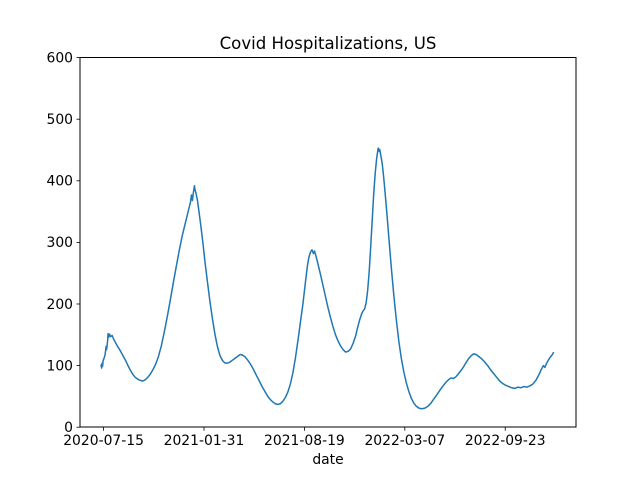  What do you see at coordinates (404, 441) in the screenshot?
I see `x-tick-label: 2022-03-07` at bounding box center [404, 441].